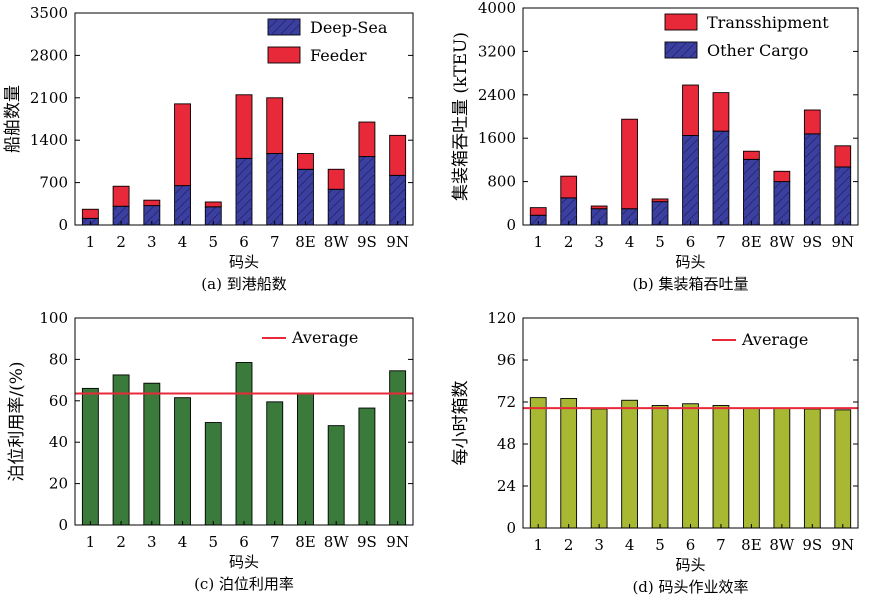 The image size is (886, 601). I want to click on legend-c: Average, so click(310, 337).